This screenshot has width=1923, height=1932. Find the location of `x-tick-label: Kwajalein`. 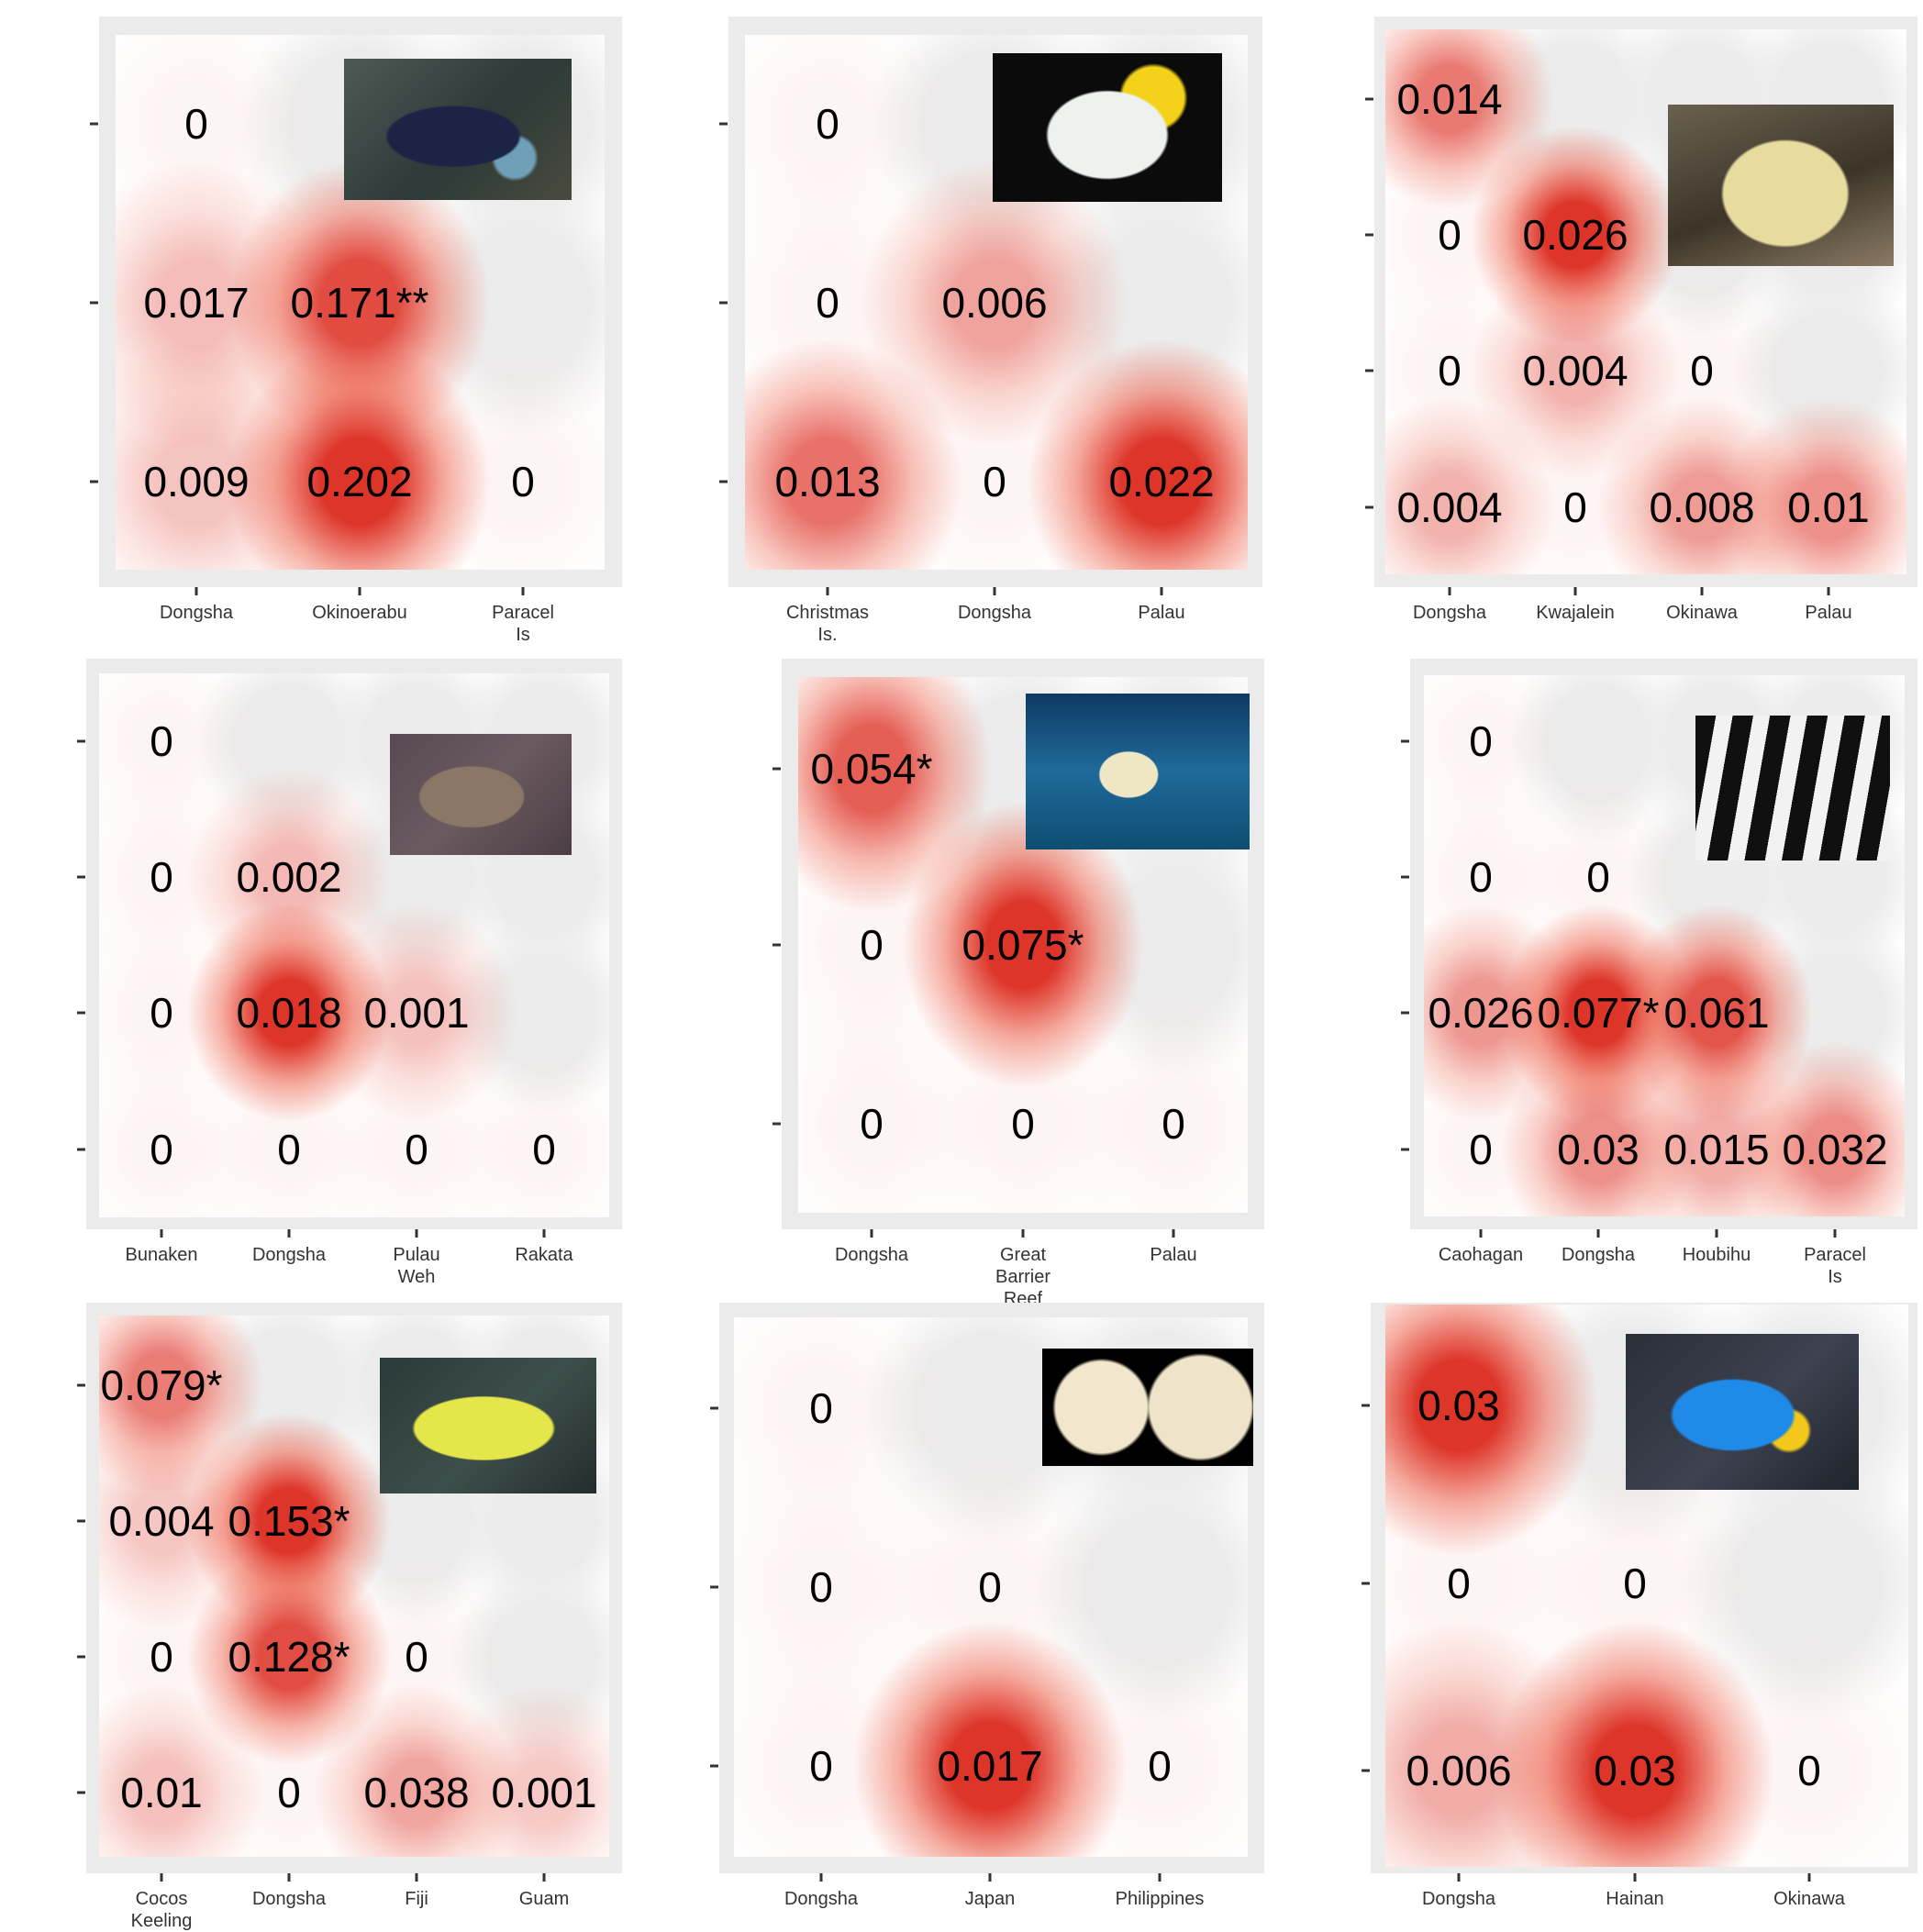

x-tick-label: Kwajalein is located at coordinates (1575, 613).